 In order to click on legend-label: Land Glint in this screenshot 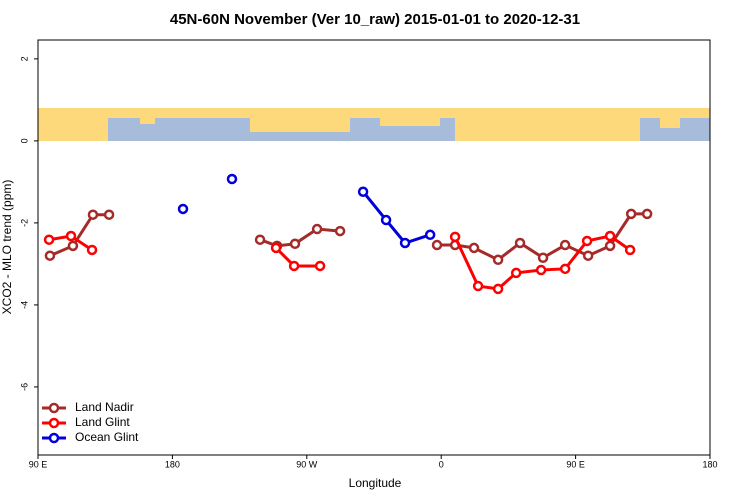, I will do `click(102, 422)`.